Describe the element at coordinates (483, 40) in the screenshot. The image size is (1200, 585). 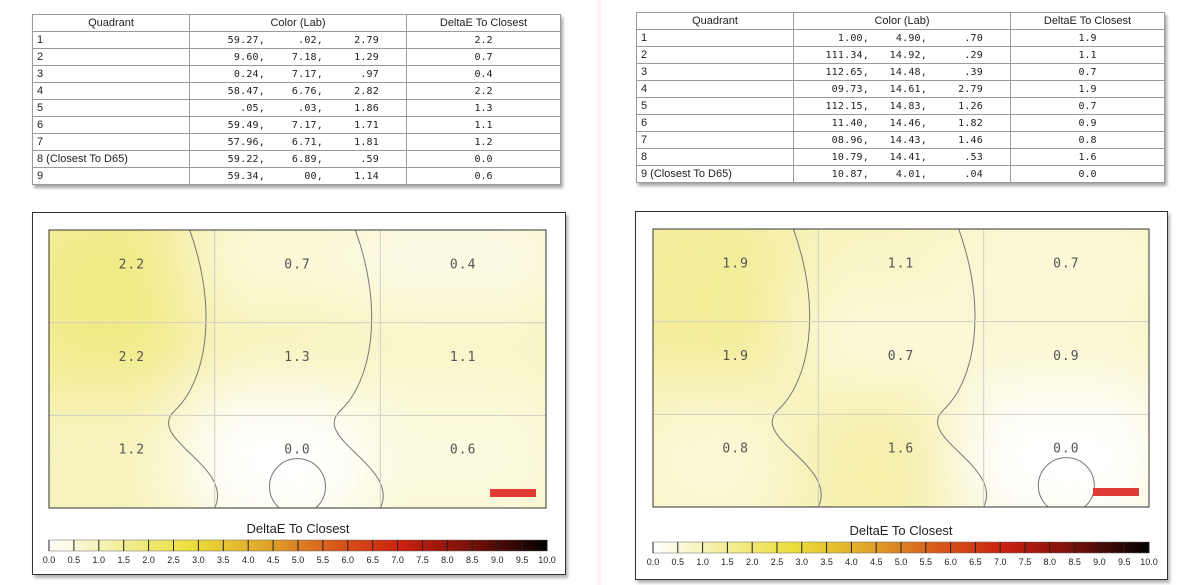
I see `deltae-cell: 2.2` at that location.